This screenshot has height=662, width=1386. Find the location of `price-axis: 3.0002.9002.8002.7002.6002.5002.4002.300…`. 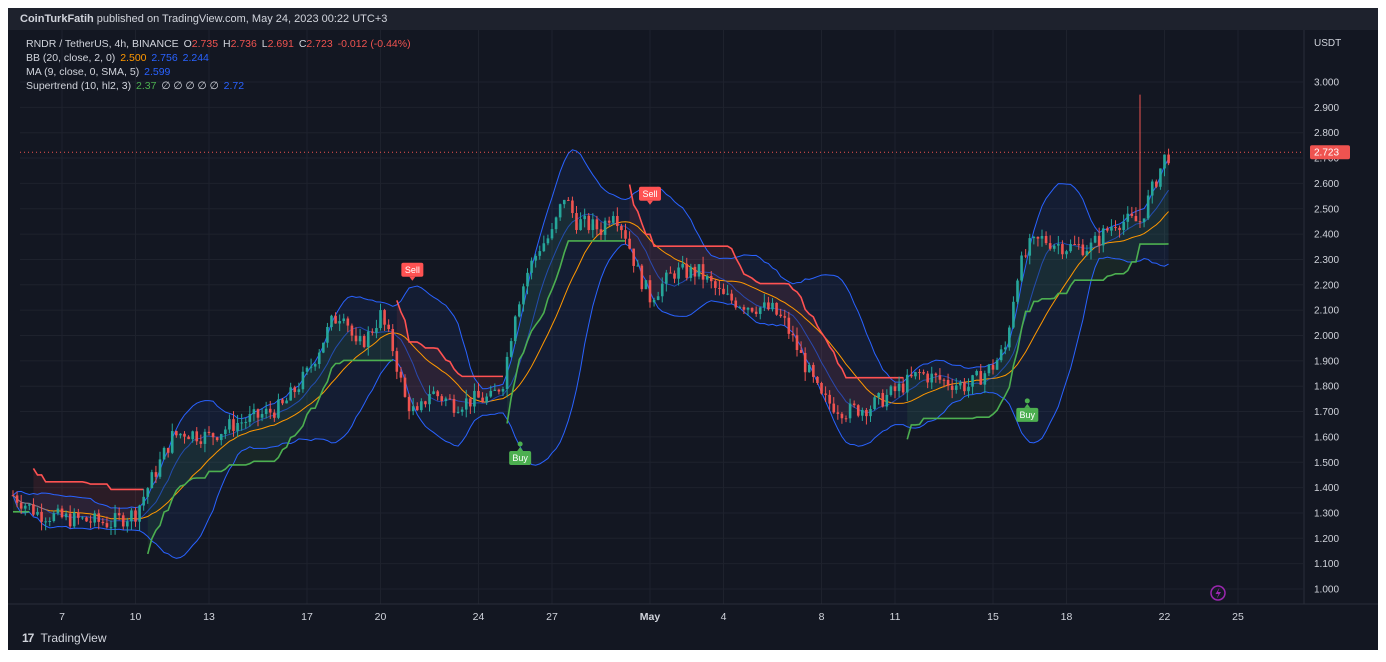

price-axis: 3.0002.9002.8002.7002.6002.5002.4002.300… is located at coordinates (1321, 317).